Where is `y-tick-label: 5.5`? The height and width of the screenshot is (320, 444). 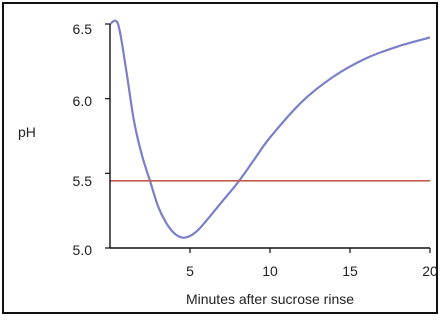 y-tick-label: 5.5 is located at coordinates (83, 181).